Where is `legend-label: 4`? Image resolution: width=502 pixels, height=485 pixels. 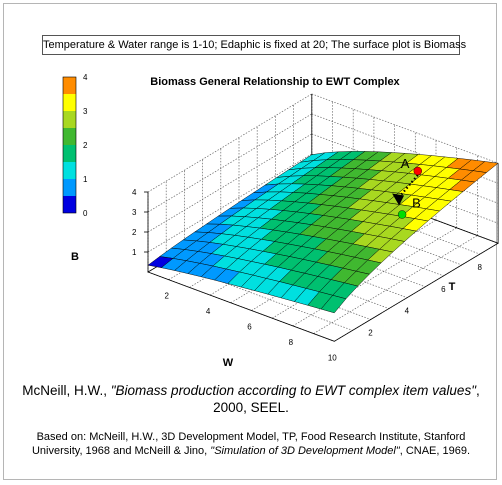 legend-label: 4 is located at coordinates (85, 77).